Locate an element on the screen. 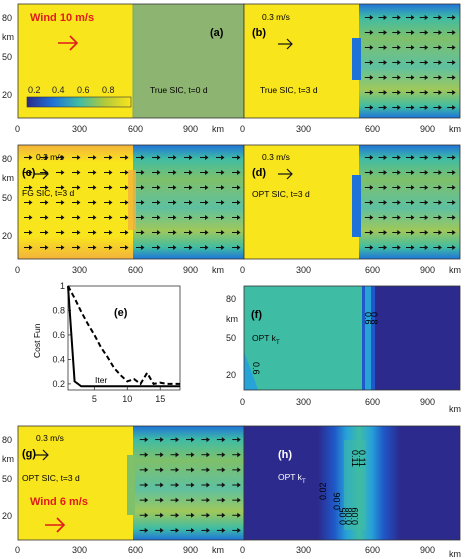  panel-c-vector-field is located at coordinates (132, 202).